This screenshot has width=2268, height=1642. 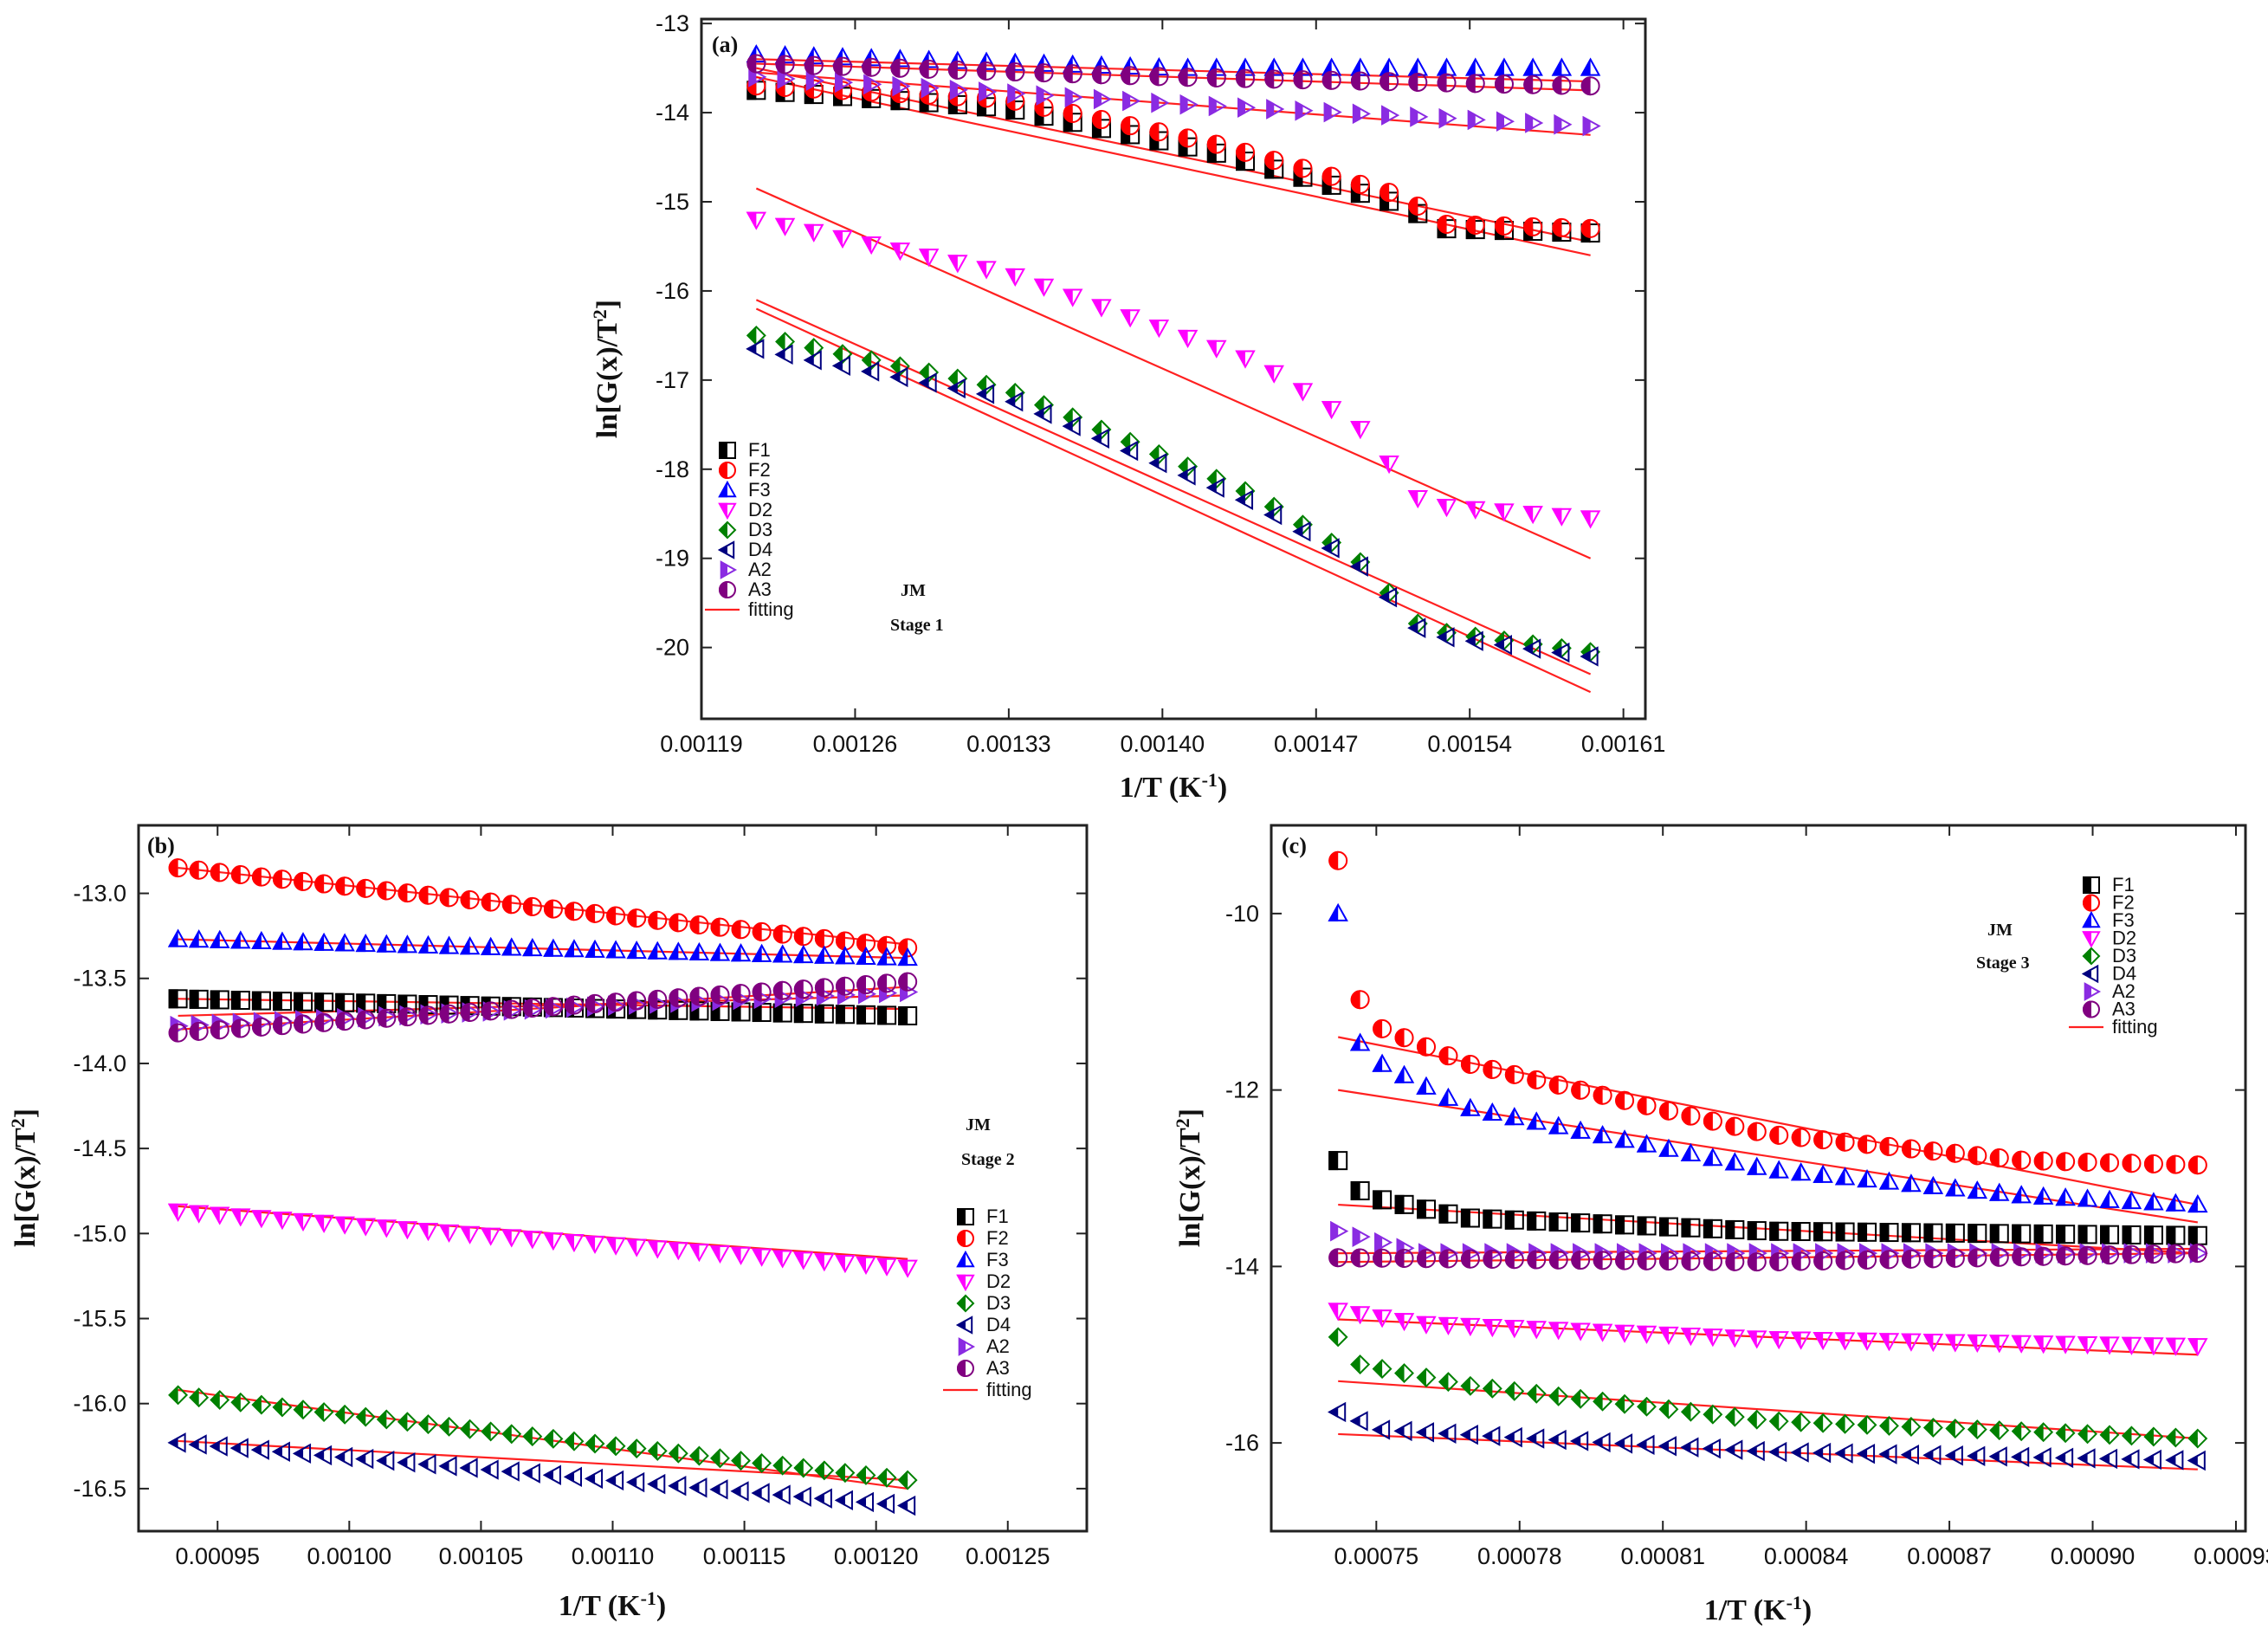 What do you see at coordinates (1758, 1609) in the screenshot?
I see `panel-c-x-title: 1/T (K-1)` at bounding box center [1758, 1609].